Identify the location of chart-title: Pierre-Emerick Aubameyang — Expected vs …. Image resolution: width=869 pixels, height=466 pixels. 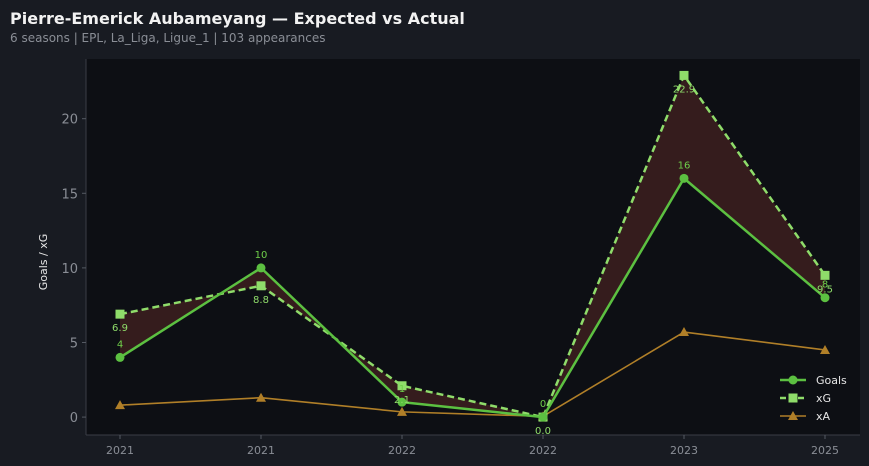
(237, 18).